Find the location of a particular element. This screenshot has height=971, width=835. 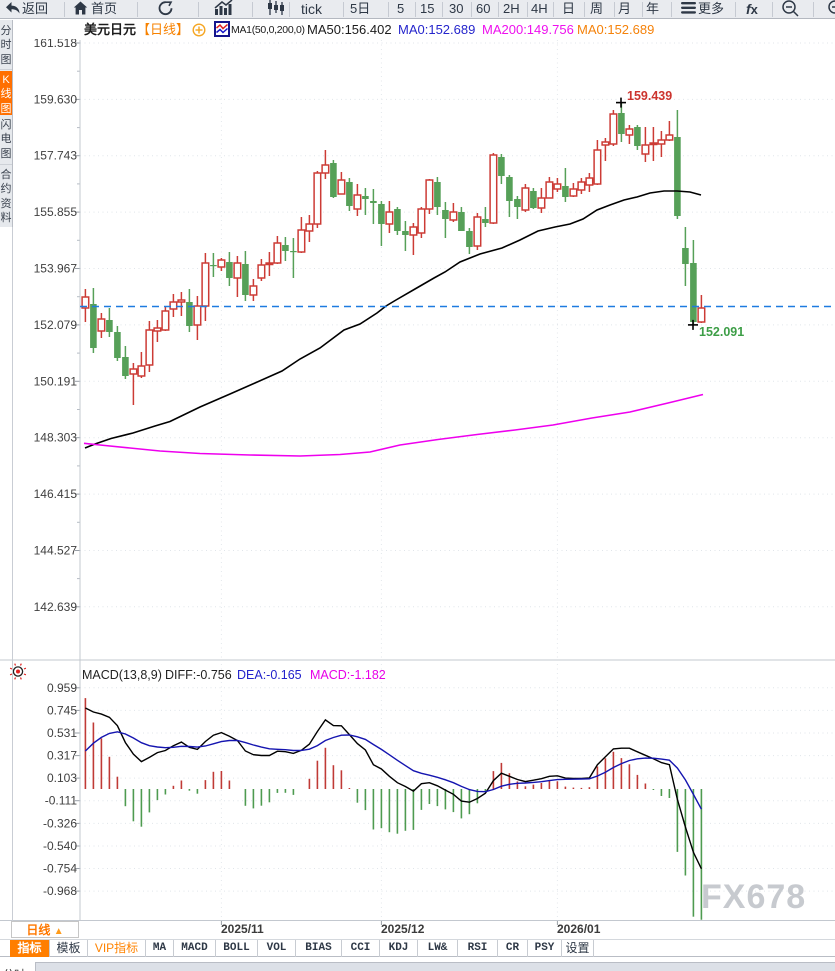

svg-text: -0.111 is located at coordinates (61, 801).